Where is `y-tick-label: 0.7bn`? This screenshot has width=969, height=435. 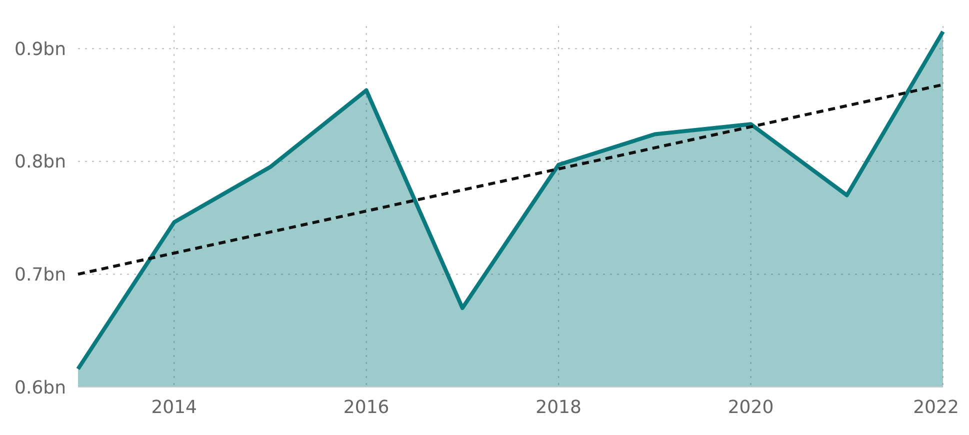 y-tick-label: 0.7bn is located at coordinates (40, 275).